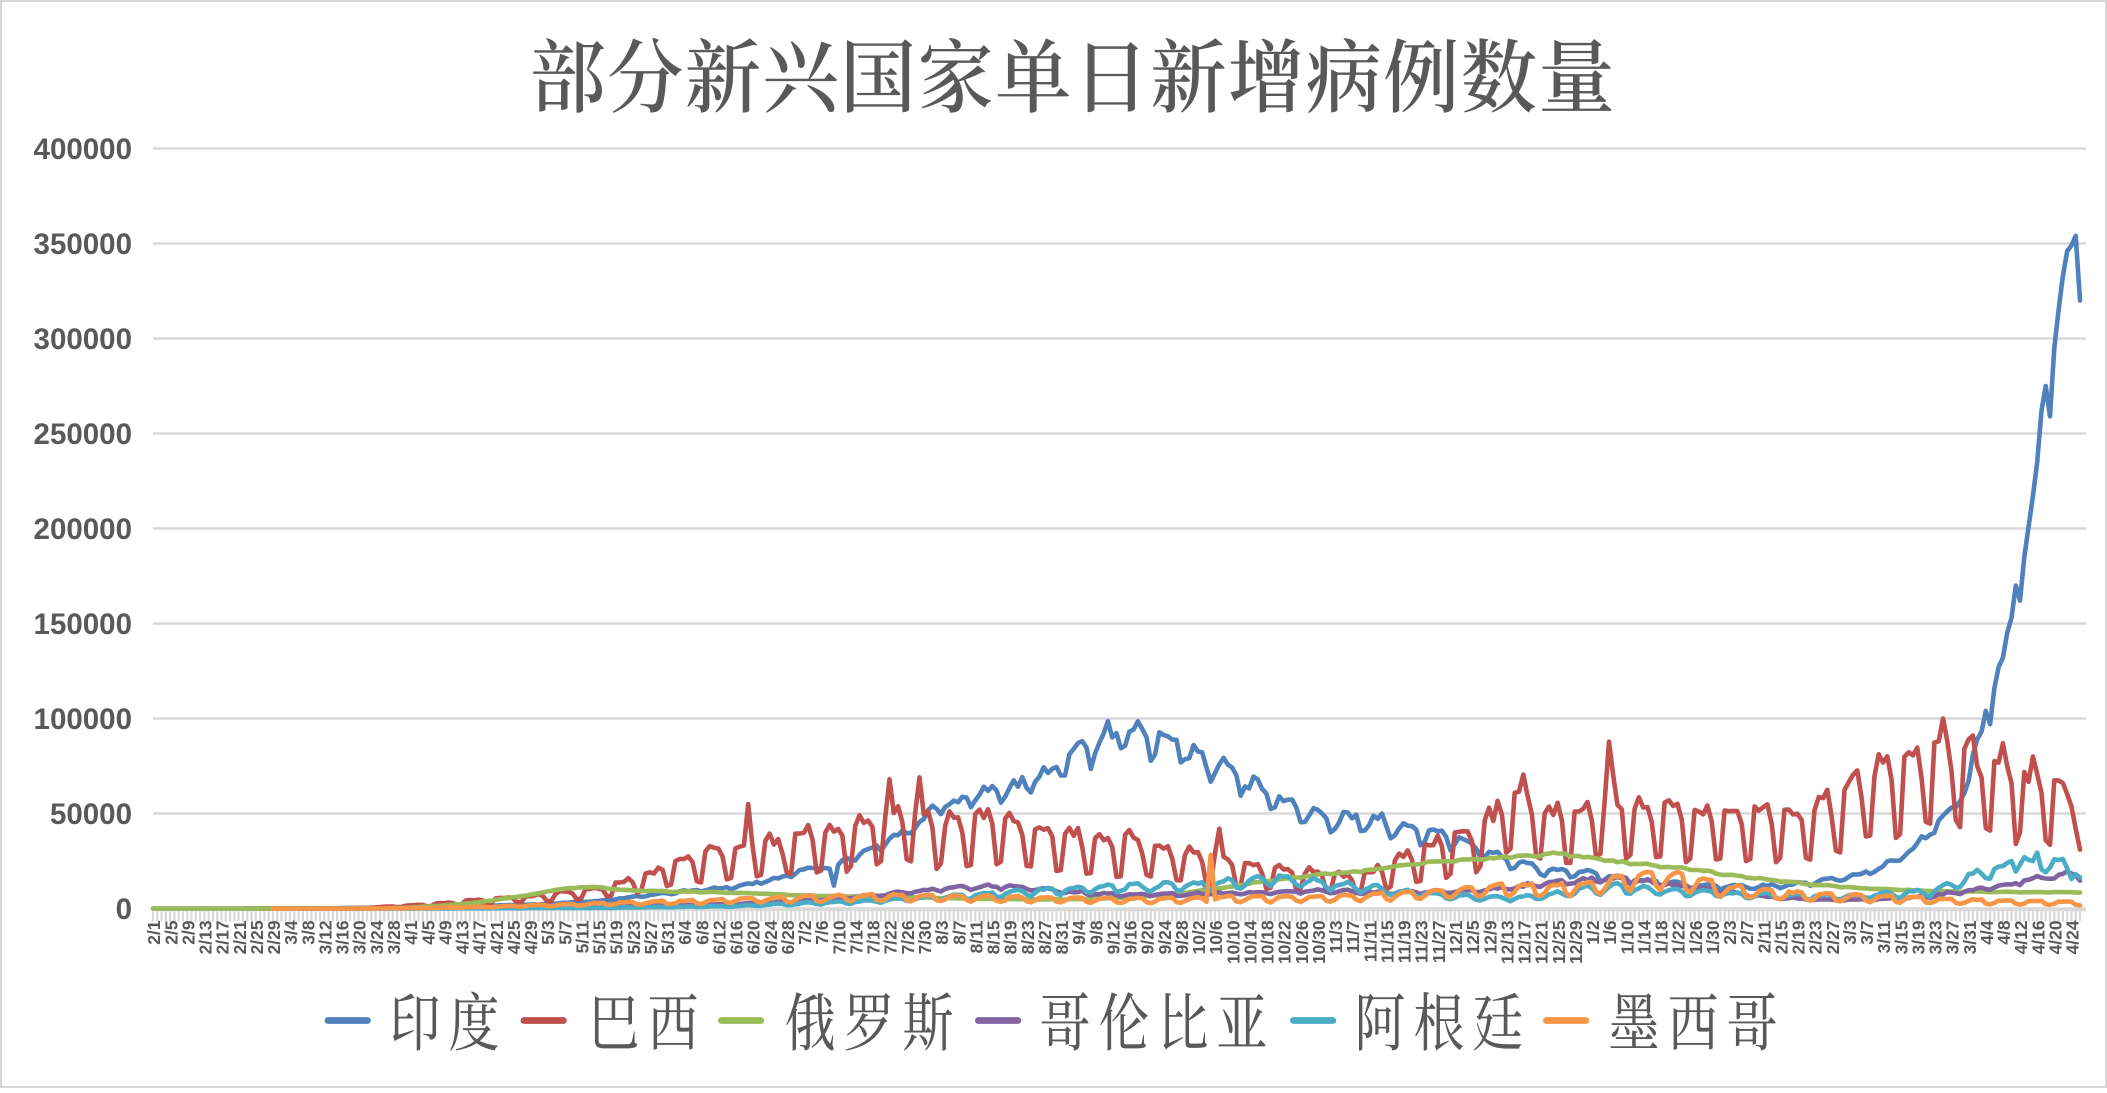 The image size is (2107, 1093). What do you see at coordinates (771, 937) in the screenshot?
I see `svg-text: 6/24` at bounding box center [771, 937].